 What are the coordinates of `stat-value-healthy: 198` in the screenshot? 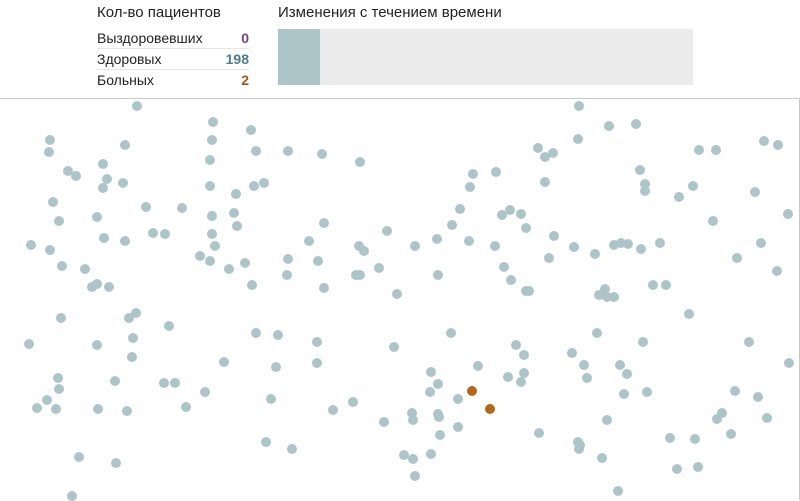 It's located at (237, 59).